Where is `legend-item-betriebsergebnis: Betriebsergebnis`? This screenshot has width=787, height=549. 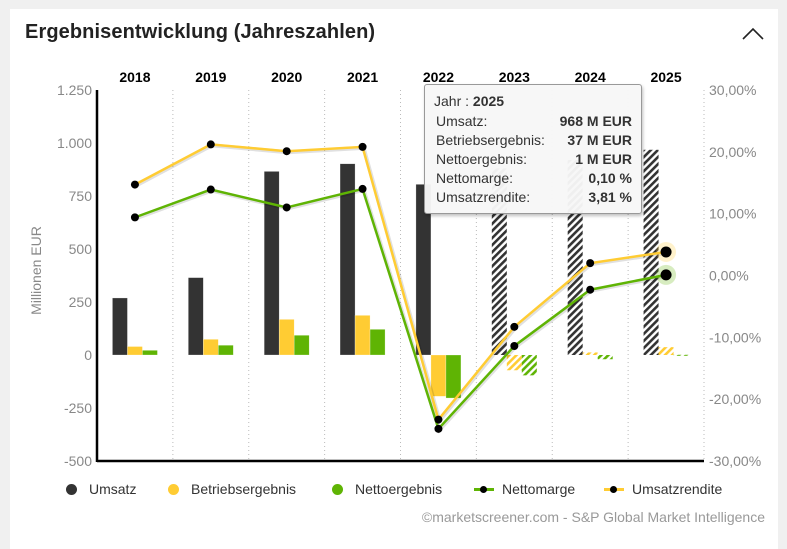
legend-item-betriebsergebnis: Betriebsergebnis is located at coordinates (232, 489).